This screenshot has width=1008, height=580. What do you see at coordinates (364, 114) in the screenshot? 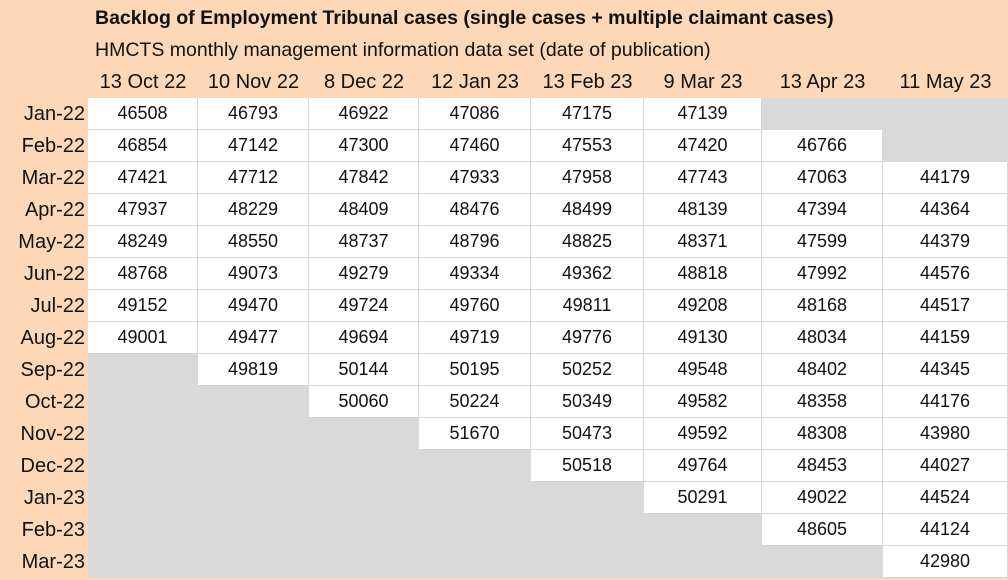
I see `value-cell: 46922` at bounding box center [364, 114].